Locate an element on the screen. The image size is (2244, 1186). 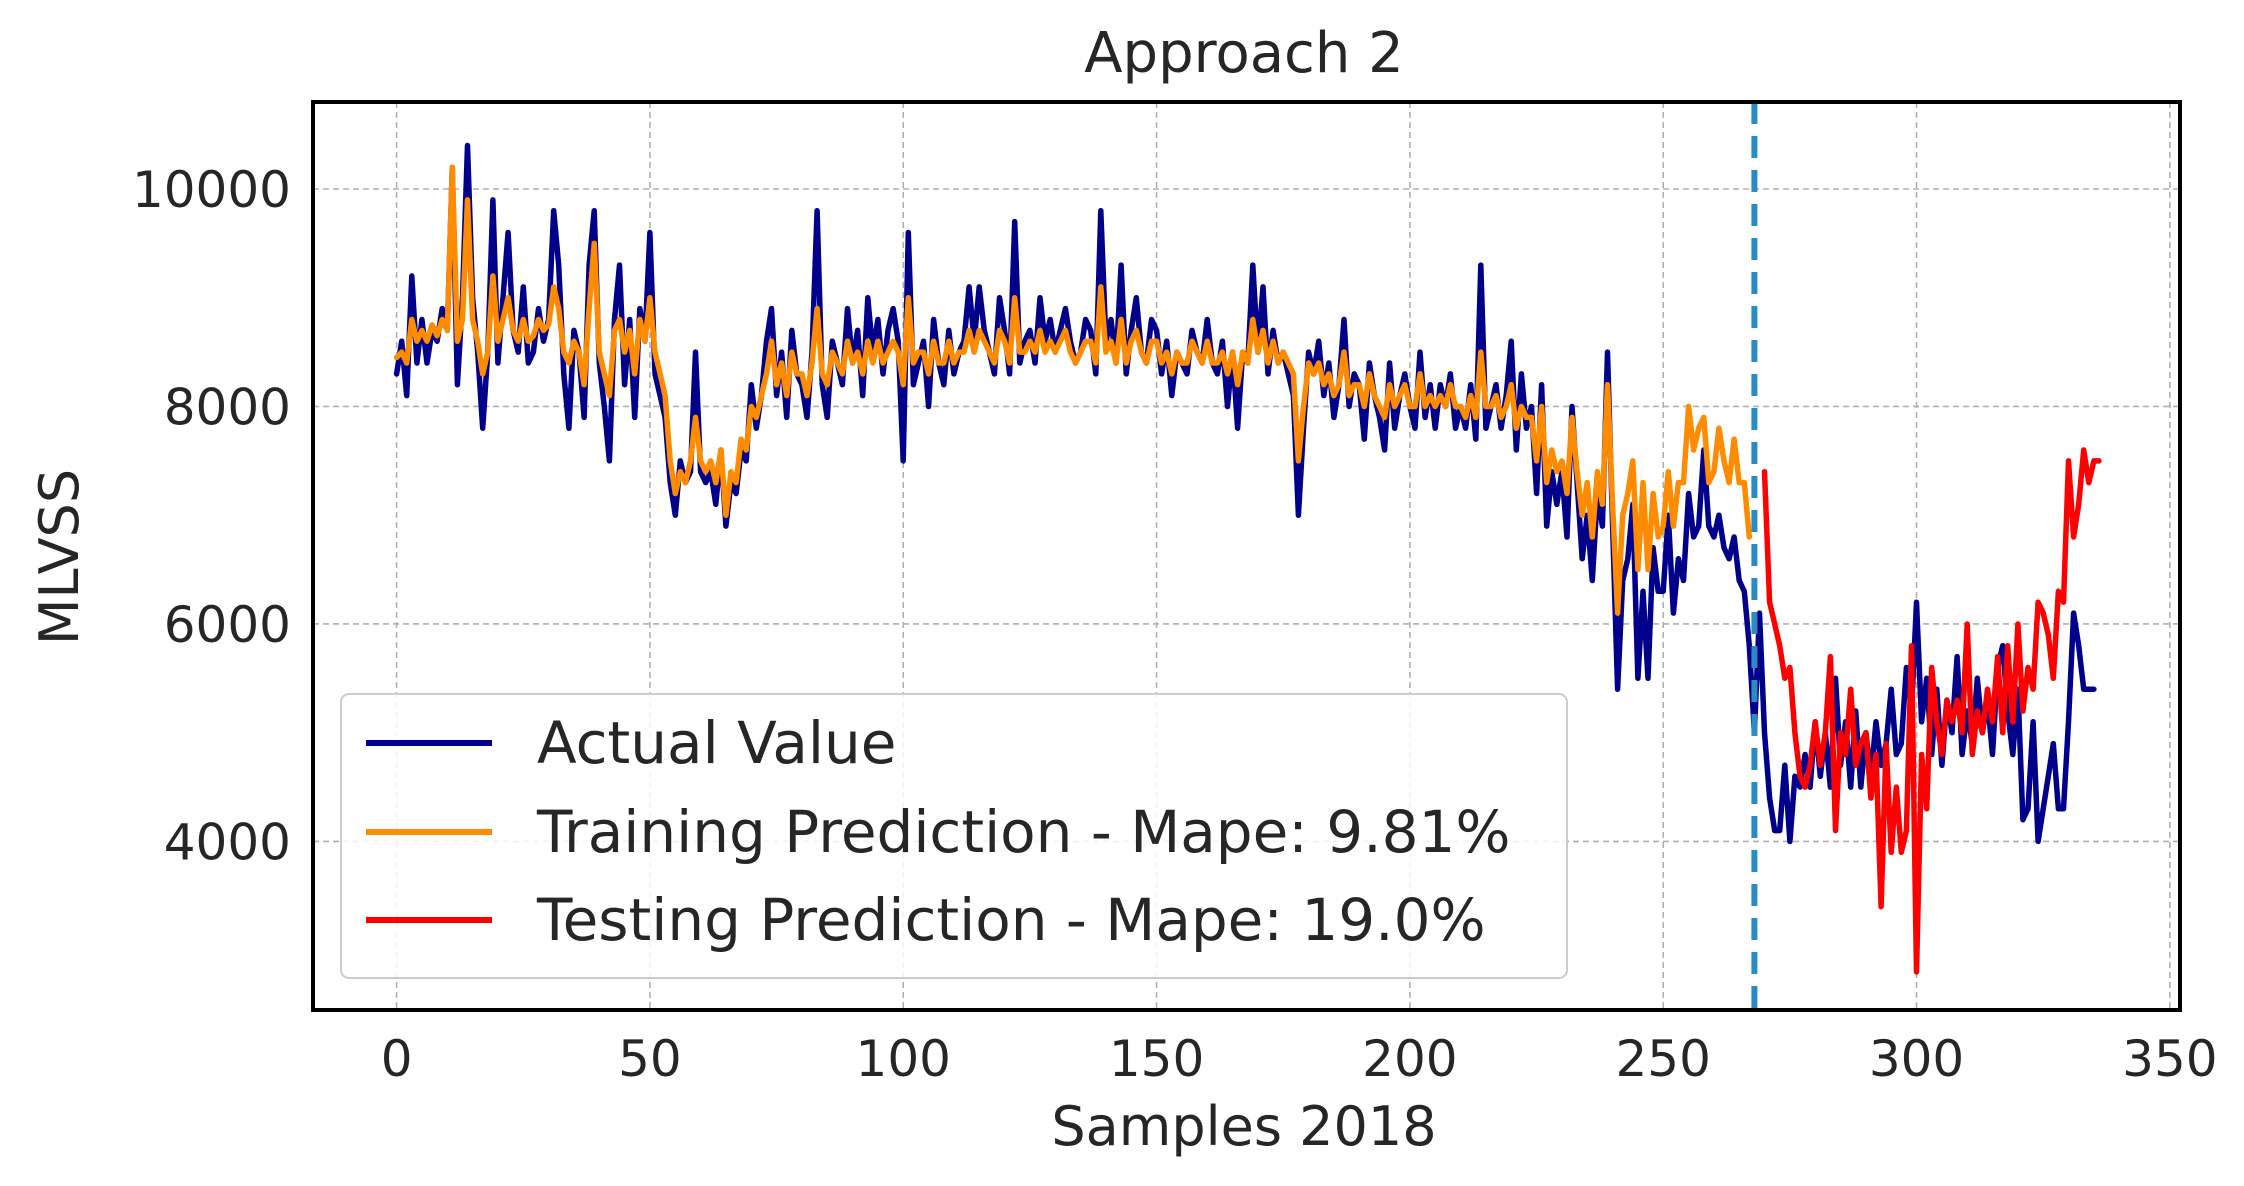
y-tick-label: 10000 is located at coordinates (211, 190).